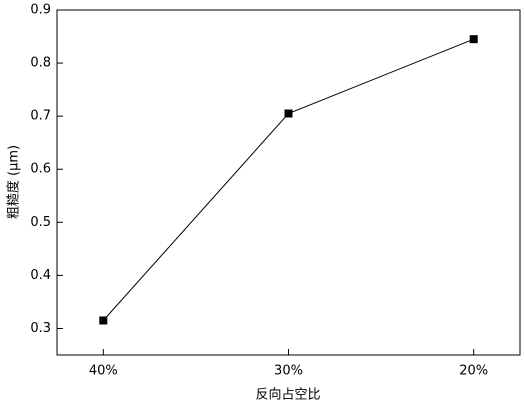 The width and height of the screenshot is (524, 410). Describe the element at coordinates (40, 116) in the screenshot. I see `y-tick-label: 0.7` at that location.